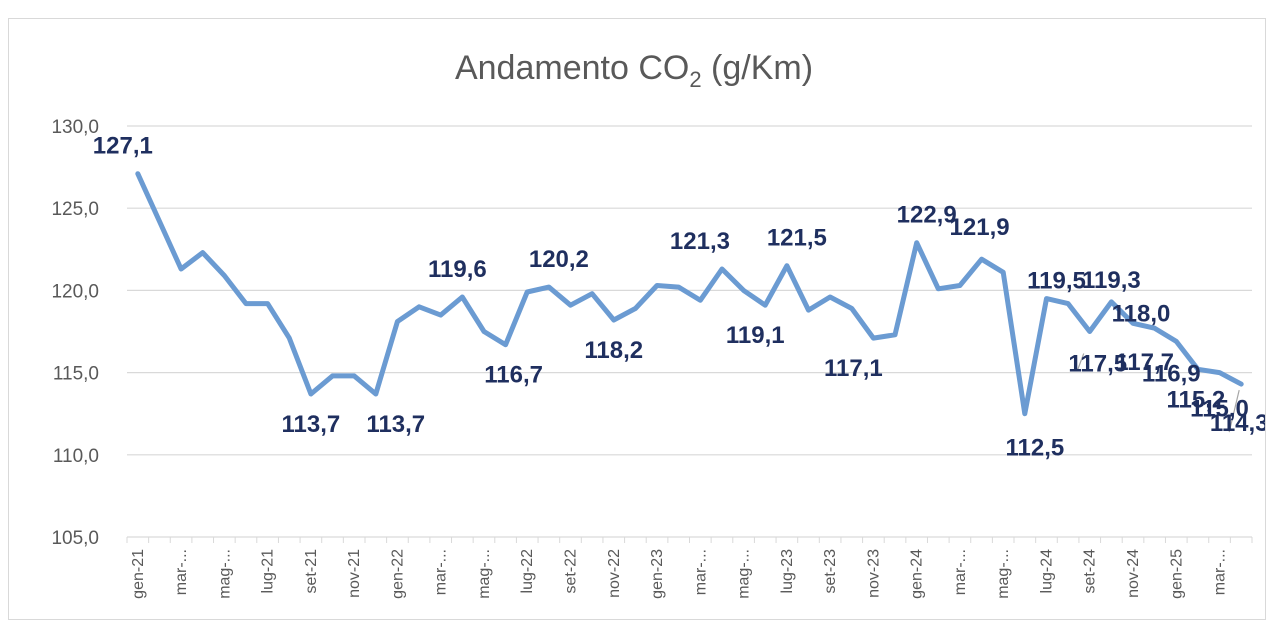 Image resolution: width=1280 pixels, height=630 pixels. I want to click on data-label: 127,1, so click(123, 146).